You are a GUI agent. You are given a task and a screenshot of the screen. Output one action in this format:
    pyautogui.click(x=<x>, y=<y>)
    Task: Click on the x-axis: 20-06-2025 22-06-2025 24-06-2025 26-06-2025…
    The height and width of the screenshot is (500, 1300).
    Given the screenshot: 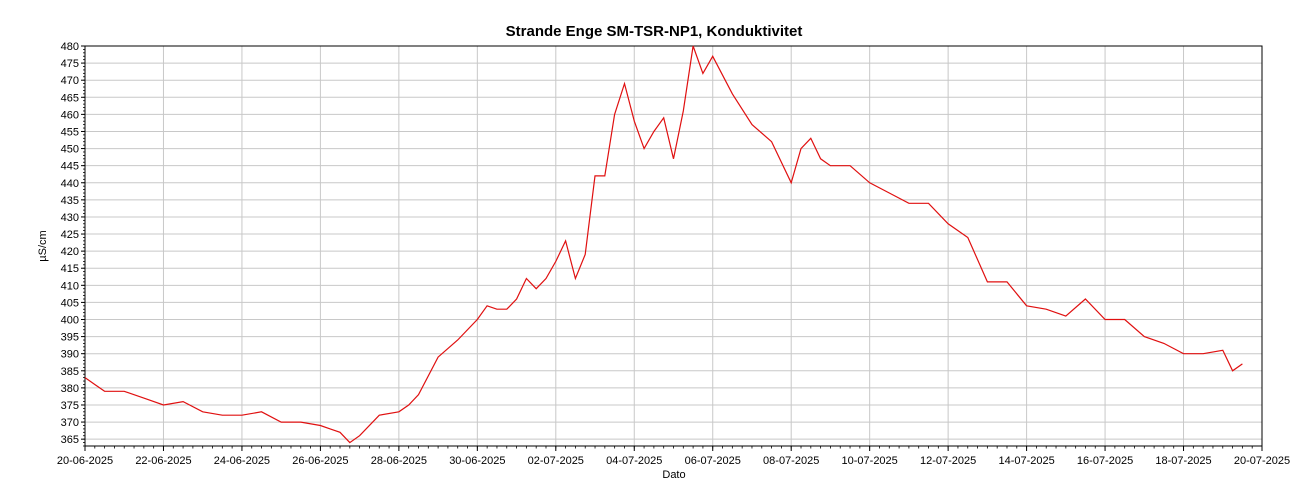 What is the action you would take?
    pyautogui.click(x=673, y=456)
    